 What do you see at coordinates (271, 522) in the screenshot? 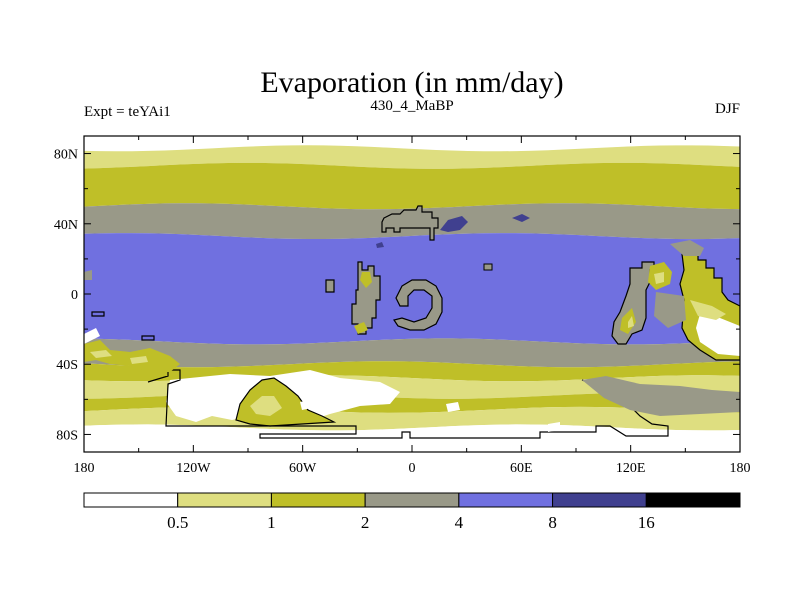
I see `colorbar-label: 1` at bounding box center [271, 522].